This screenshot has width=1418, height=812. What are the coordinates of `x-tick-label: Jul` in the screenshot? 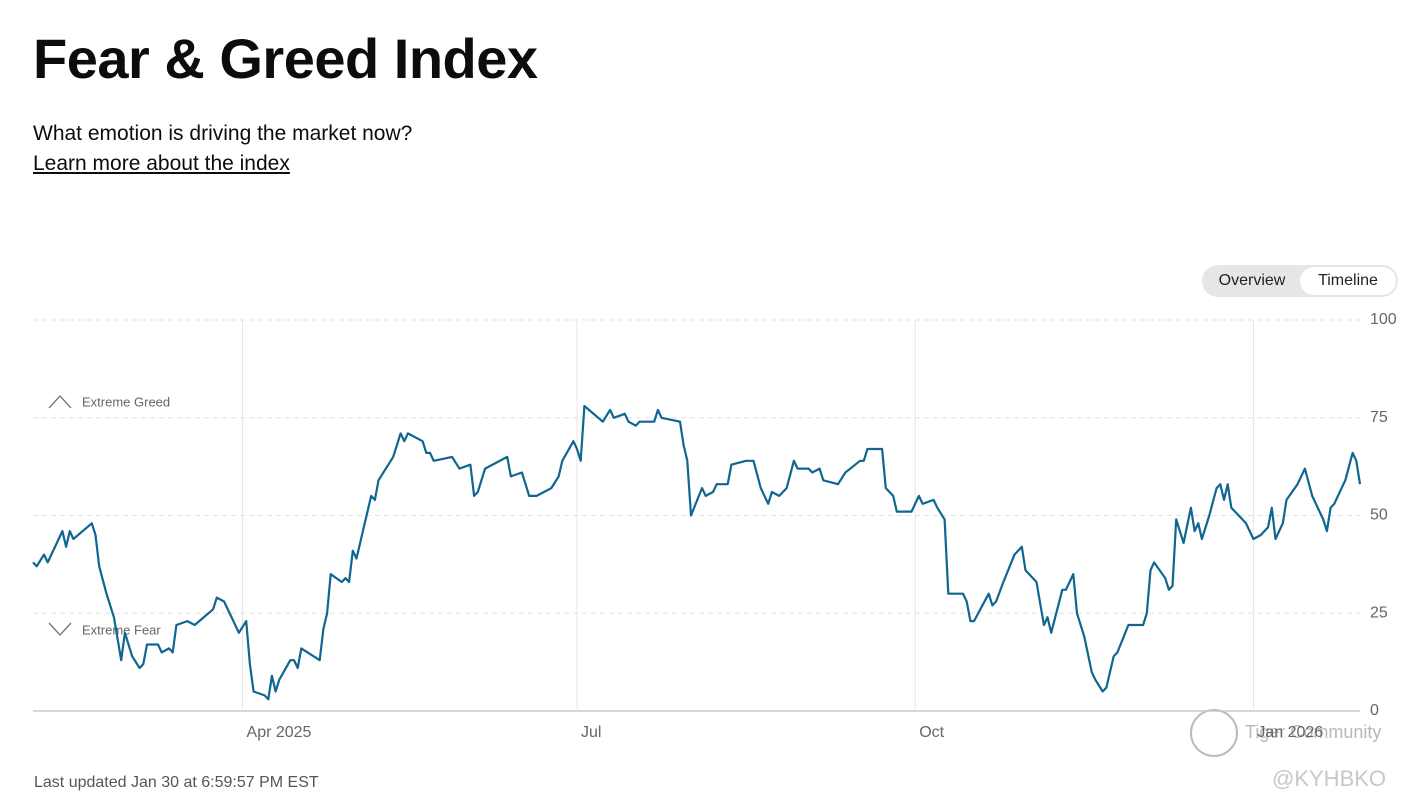 It's located at (591, 732).